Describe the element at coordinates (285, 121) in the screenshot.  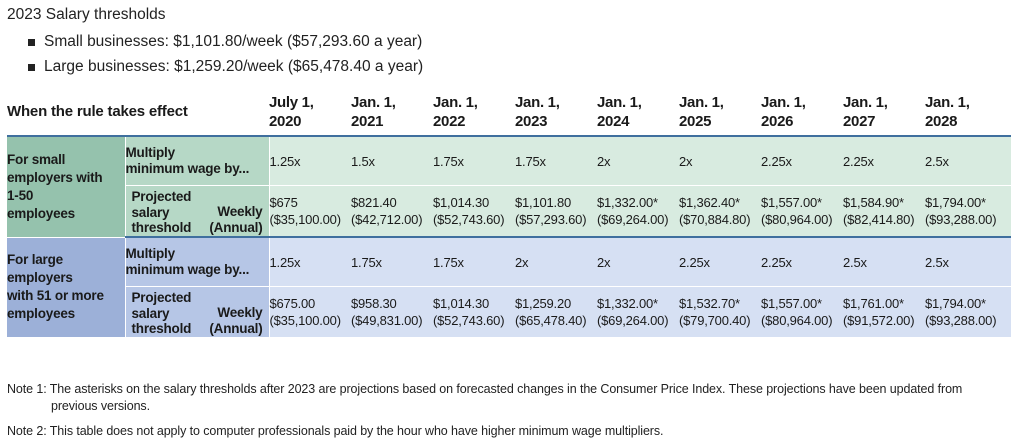
I see `label-line: 2020` at that location.